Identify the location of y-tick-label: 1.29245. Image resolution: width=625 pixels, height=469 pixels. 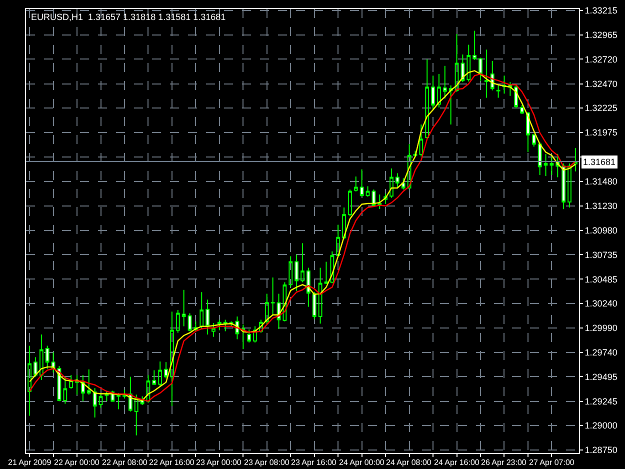
(601, 401).